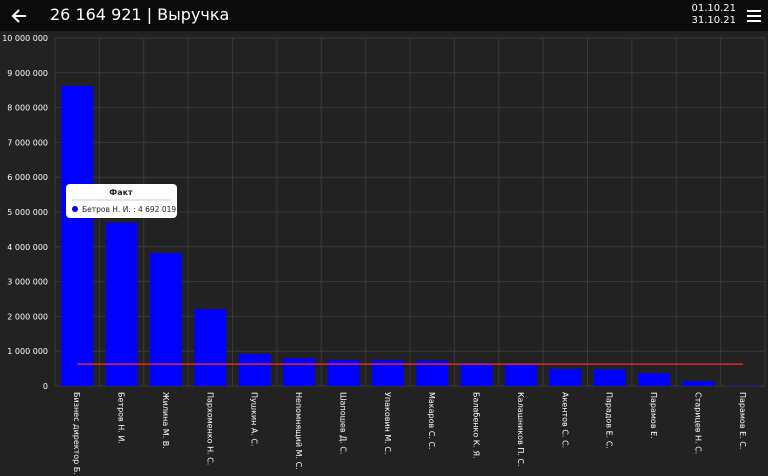 The image size is (768, 476). Describe the element at coordinates (653, 415) in the screenshot. I see `x-tick-label: Парамов Е.` at that location.